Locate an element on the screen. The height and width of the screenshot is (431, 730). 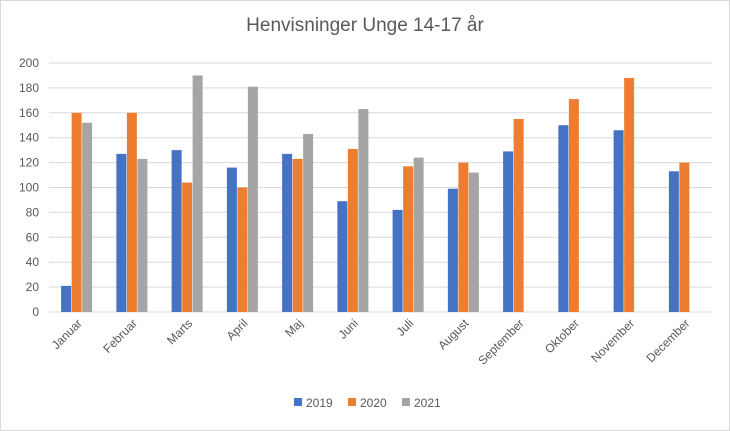
bar-2020-august is located at coordinates (463, 237).